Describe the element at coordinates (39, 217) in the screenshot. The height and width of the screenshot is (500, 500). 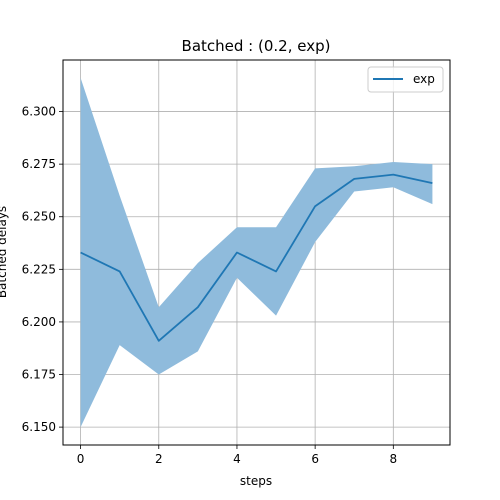
I see `y-tick-label: 6.250` at that location.